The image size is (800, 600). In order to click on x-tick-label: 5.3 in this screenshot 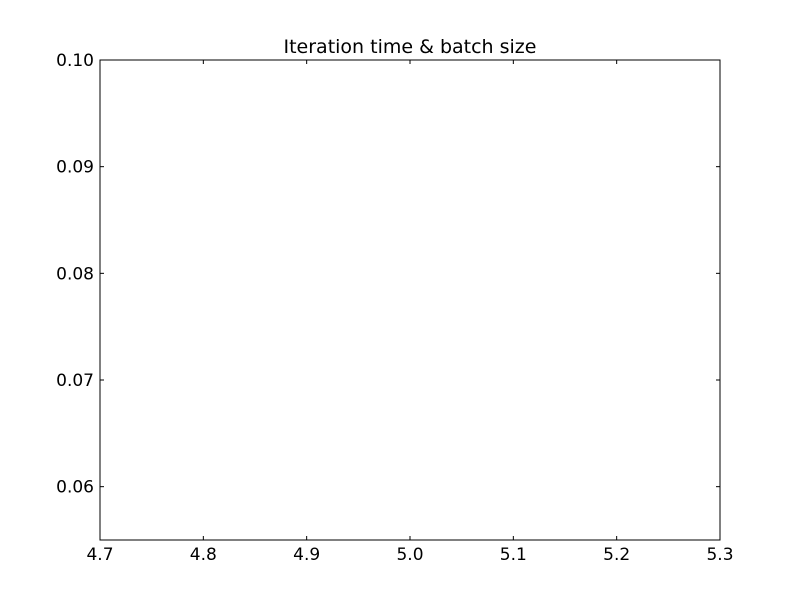, I will do `click(719, 555)`.